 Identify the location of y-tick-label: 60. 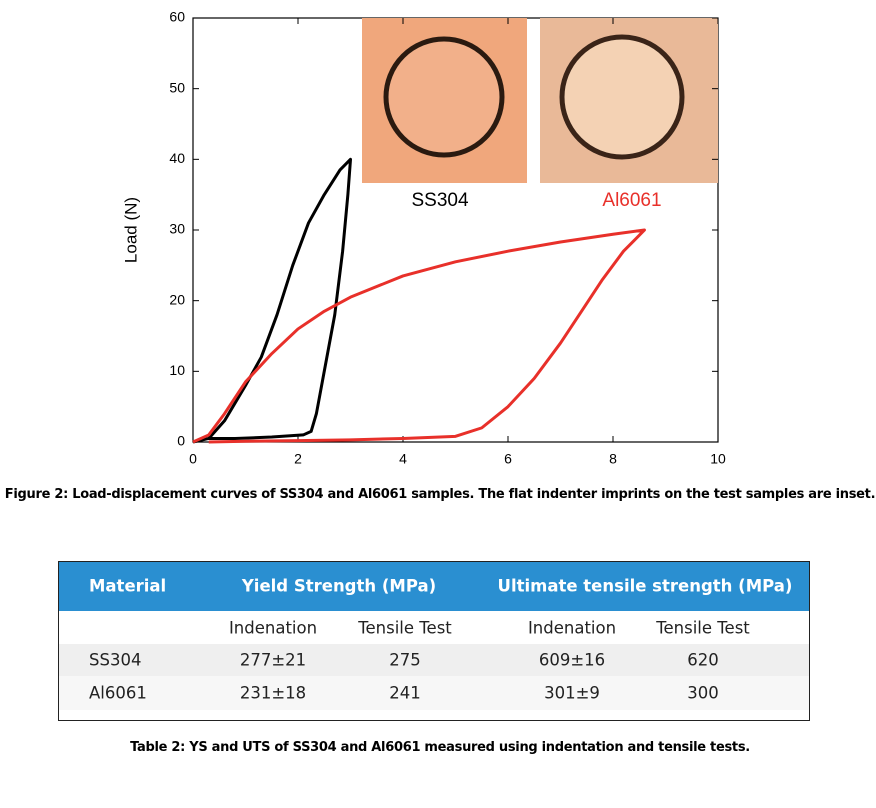
(177, 17).